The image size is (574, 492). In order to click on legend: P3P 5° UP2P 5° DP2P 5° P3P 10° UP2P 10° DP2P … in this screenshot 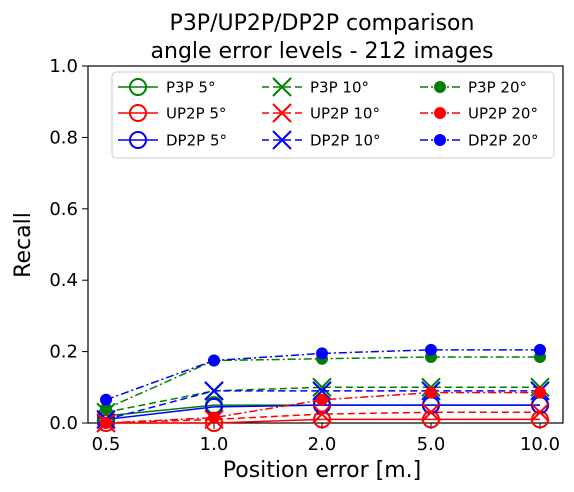, I will do `click(333, 115)`.